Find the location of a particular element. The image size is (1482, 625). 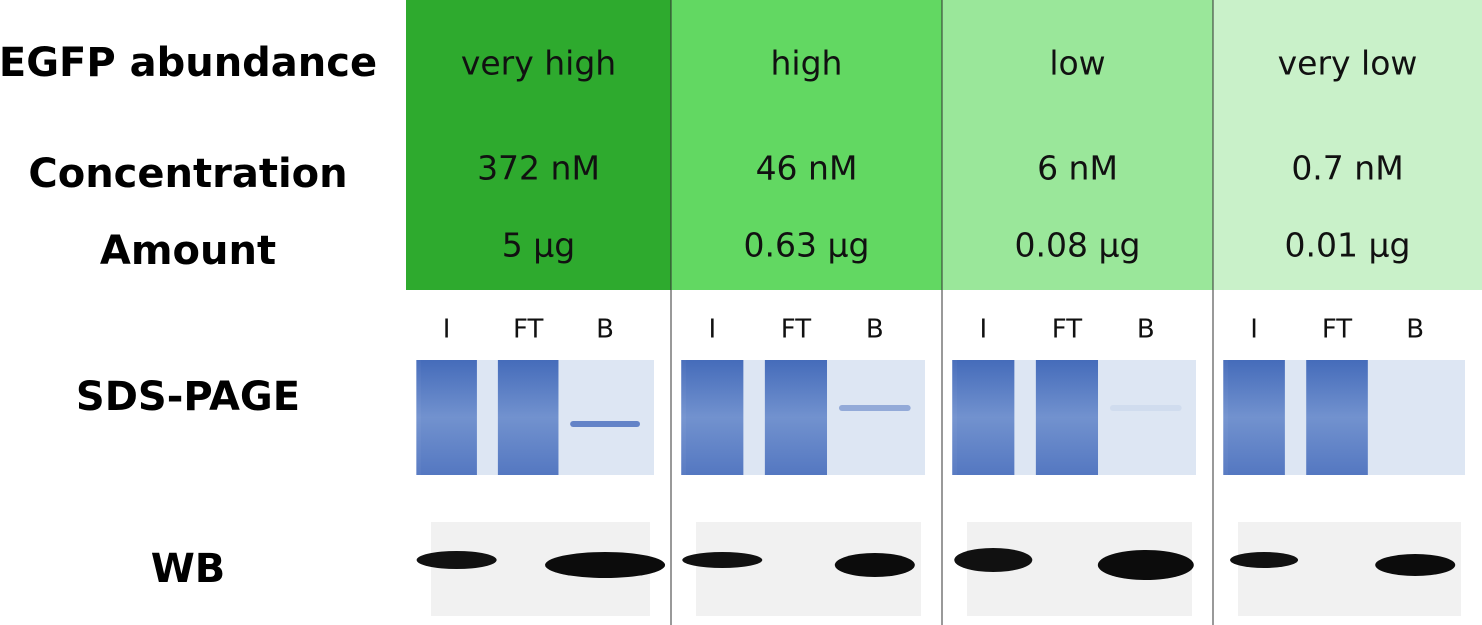

row-label: EGFP abundance is located at coordinates (188, 63).